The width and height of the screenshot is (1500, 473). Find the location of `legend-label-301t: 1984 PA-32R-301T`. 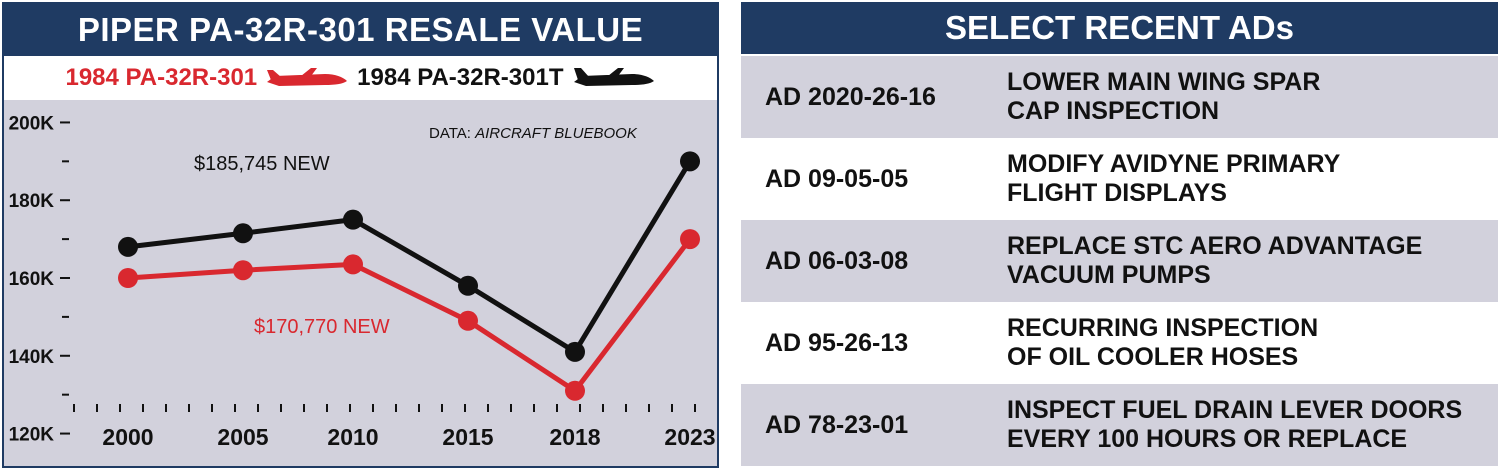

legend-label-301t: 1984 PA-32R-301T is located at coordinates (460, 77).